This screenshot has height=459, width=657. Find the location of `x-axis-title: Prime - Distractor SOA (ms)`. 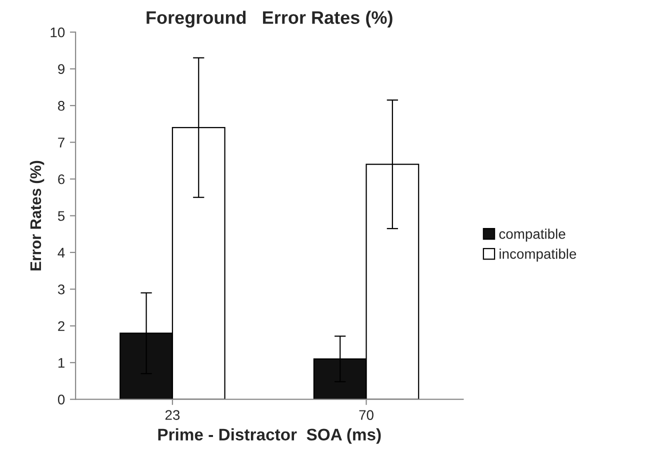

x-axis-title: Prime - Distractor SOA (ms) is located at coordinates (269, 436).